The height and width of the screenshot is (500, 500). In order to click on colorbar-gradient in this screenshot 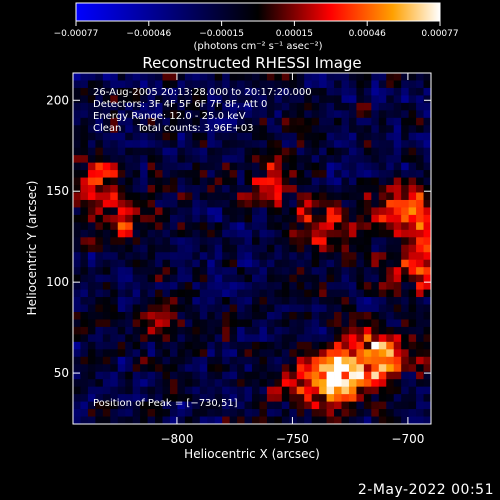, I will do `click(258, 12)`.